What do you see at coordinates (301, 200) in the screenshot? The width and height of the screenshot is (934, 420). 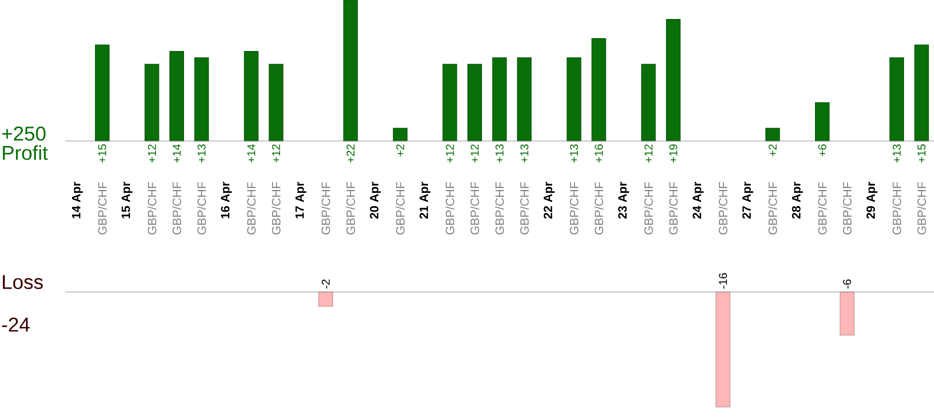 I see `x-tick-label: 17 Apr` at bounding box center [301, 200].